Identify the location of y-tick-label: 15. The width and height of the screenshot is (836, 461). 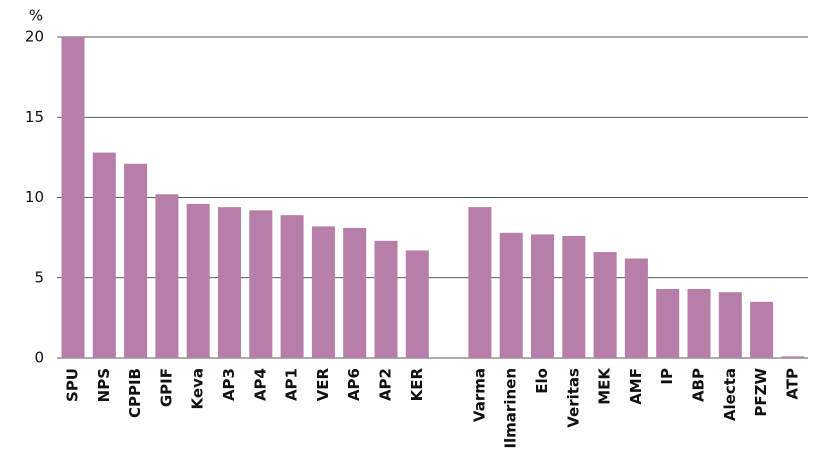
(34, 117).